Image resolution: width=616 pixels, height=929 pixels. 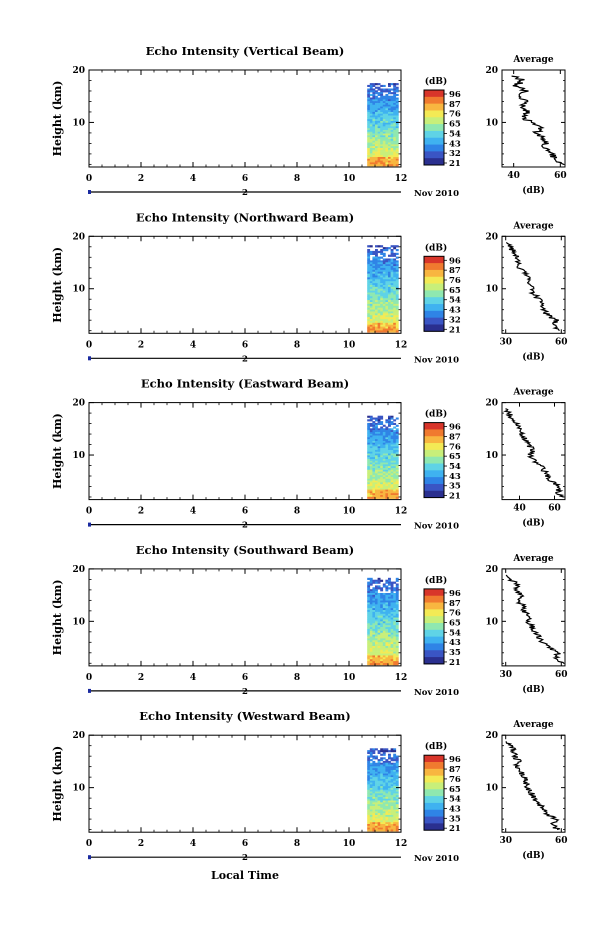 I want to click on colorbar-tick-label: 21, so click(x=455, y=164).